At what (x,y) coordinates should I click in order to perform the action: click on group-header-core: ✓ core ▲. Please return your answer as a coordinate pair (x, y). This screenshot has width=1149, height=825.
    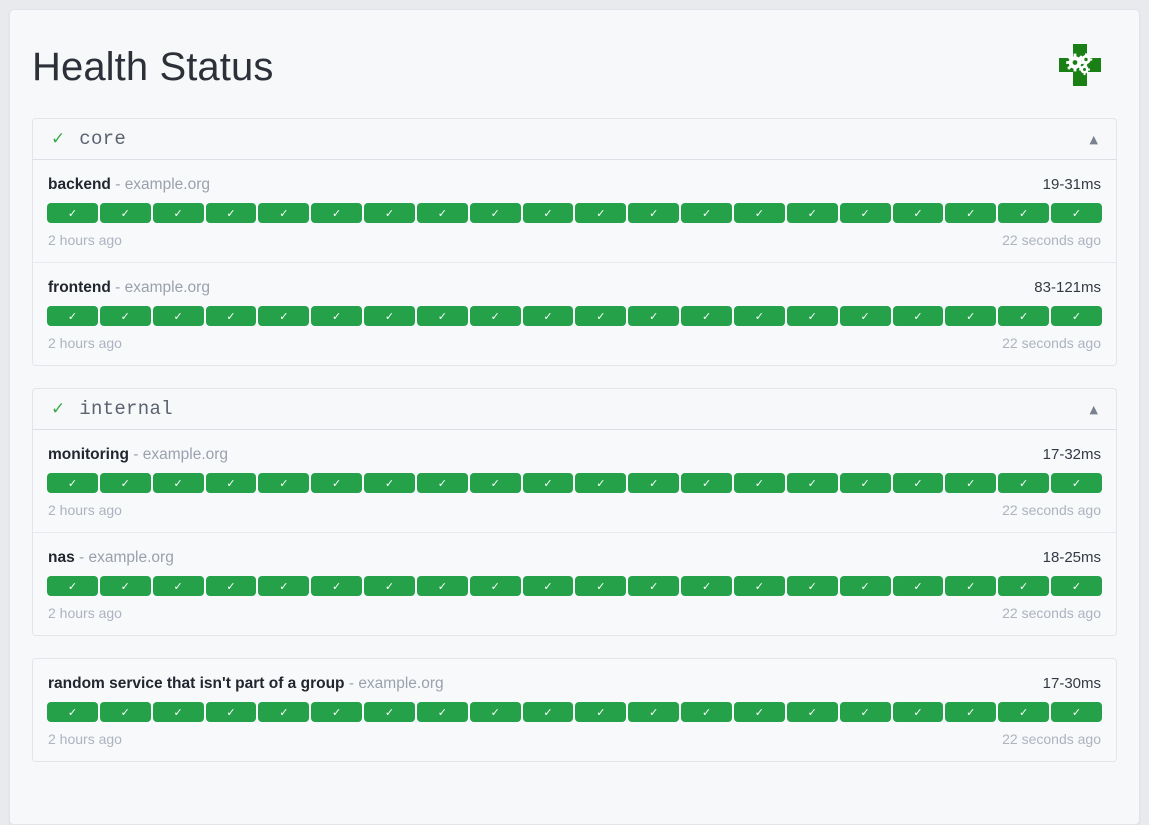
    Looking at the image, I should click on (574, 139).